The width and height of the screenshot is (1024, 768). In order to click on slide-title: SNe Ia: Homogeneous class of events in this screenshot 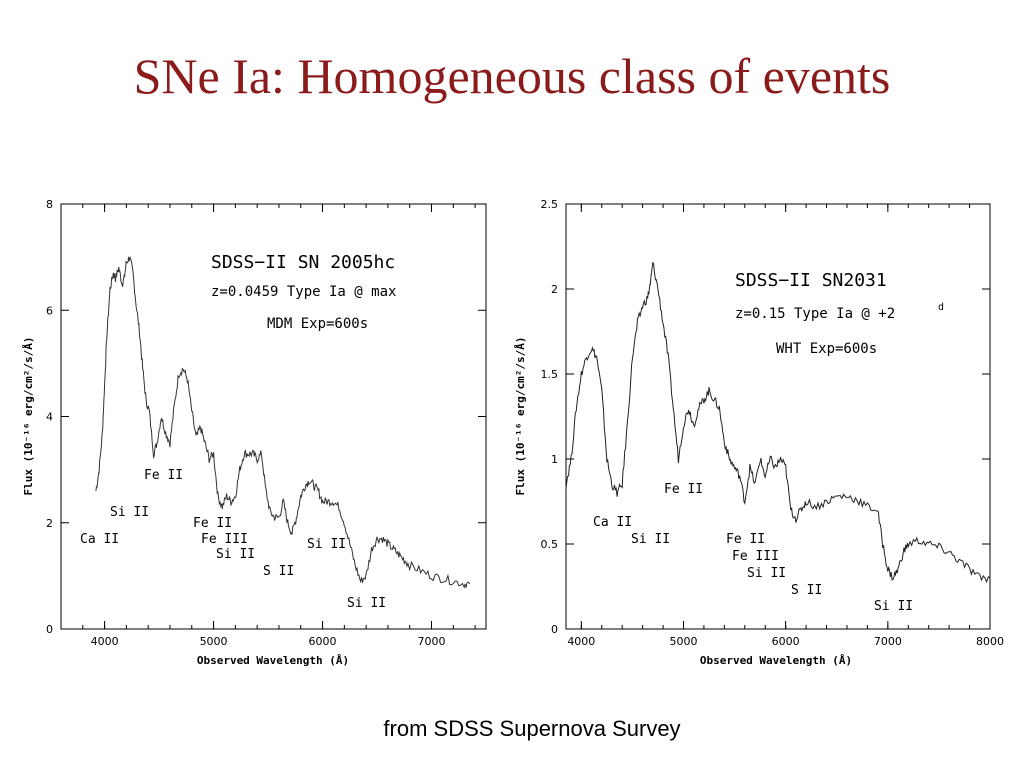, I will do `click(512, 76)`.